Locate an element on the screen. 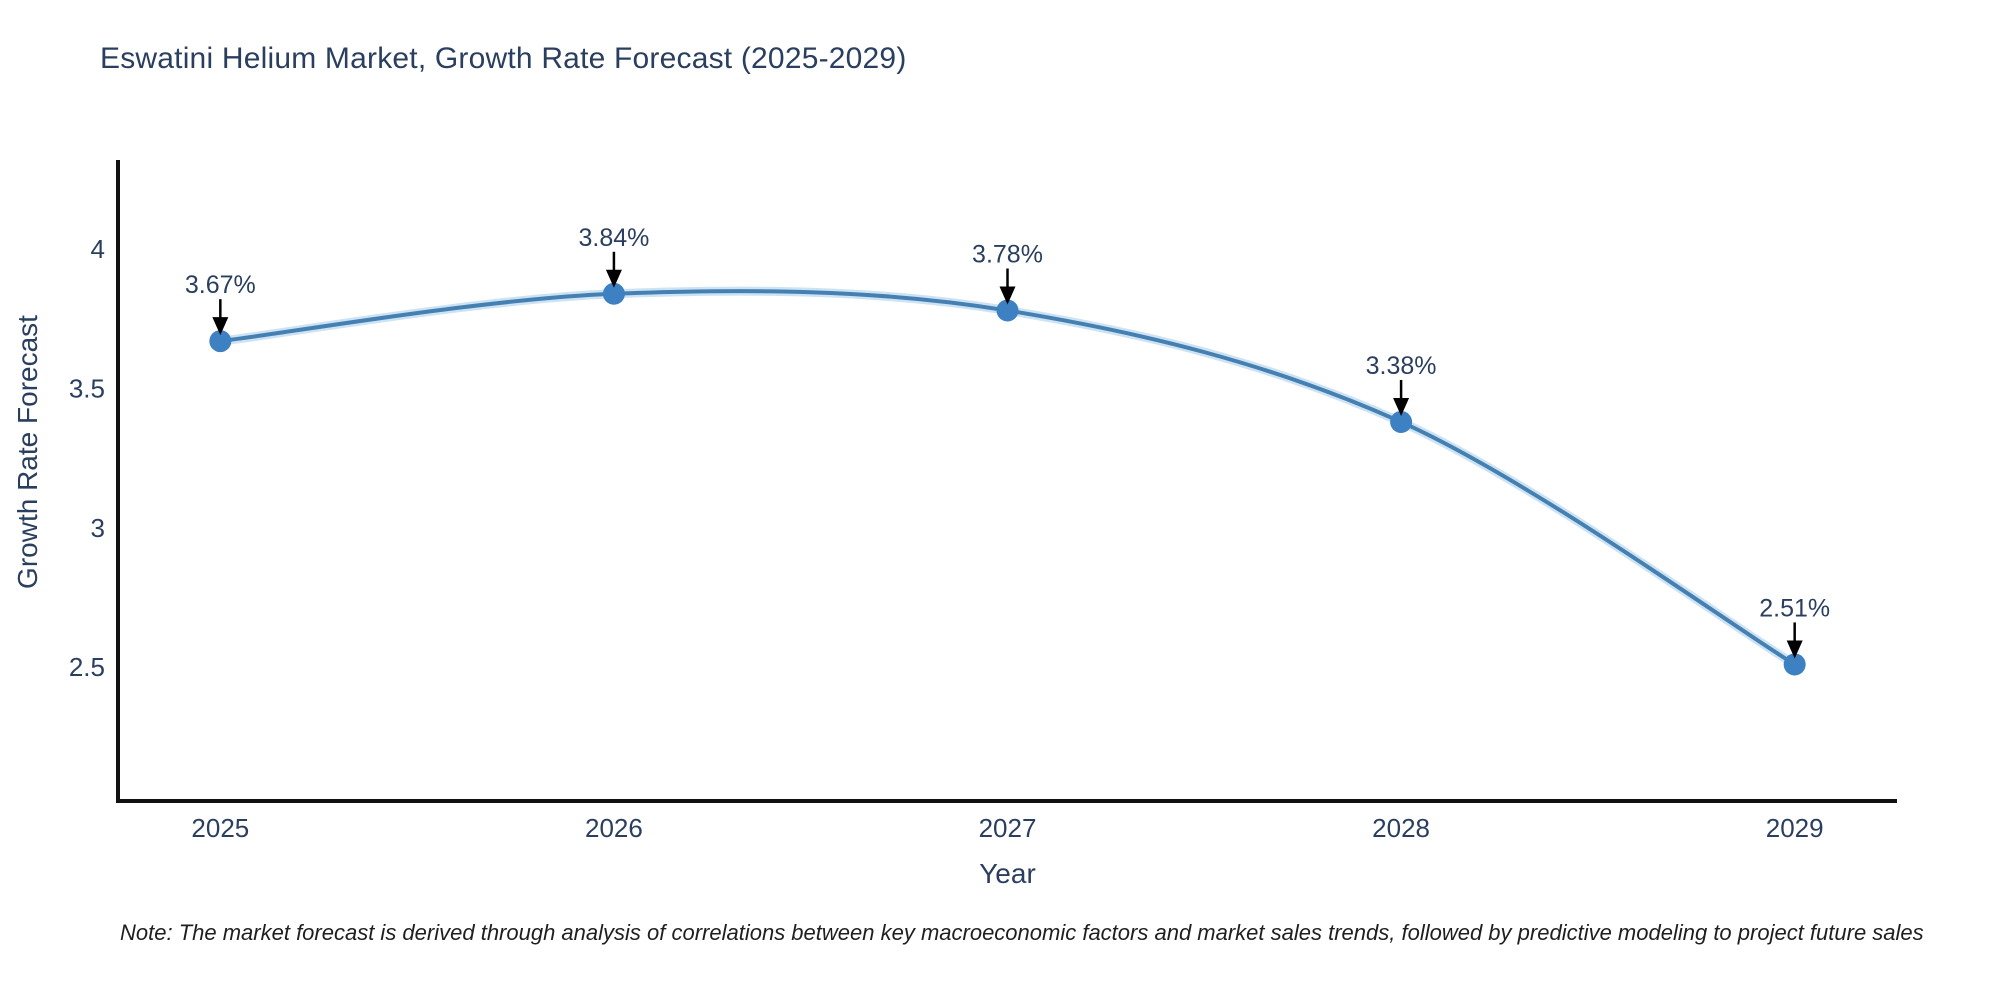 The height and width of the screenshot is (1000, 2000). x-tick-label: 2027 is located at coordinates (1008, 828).